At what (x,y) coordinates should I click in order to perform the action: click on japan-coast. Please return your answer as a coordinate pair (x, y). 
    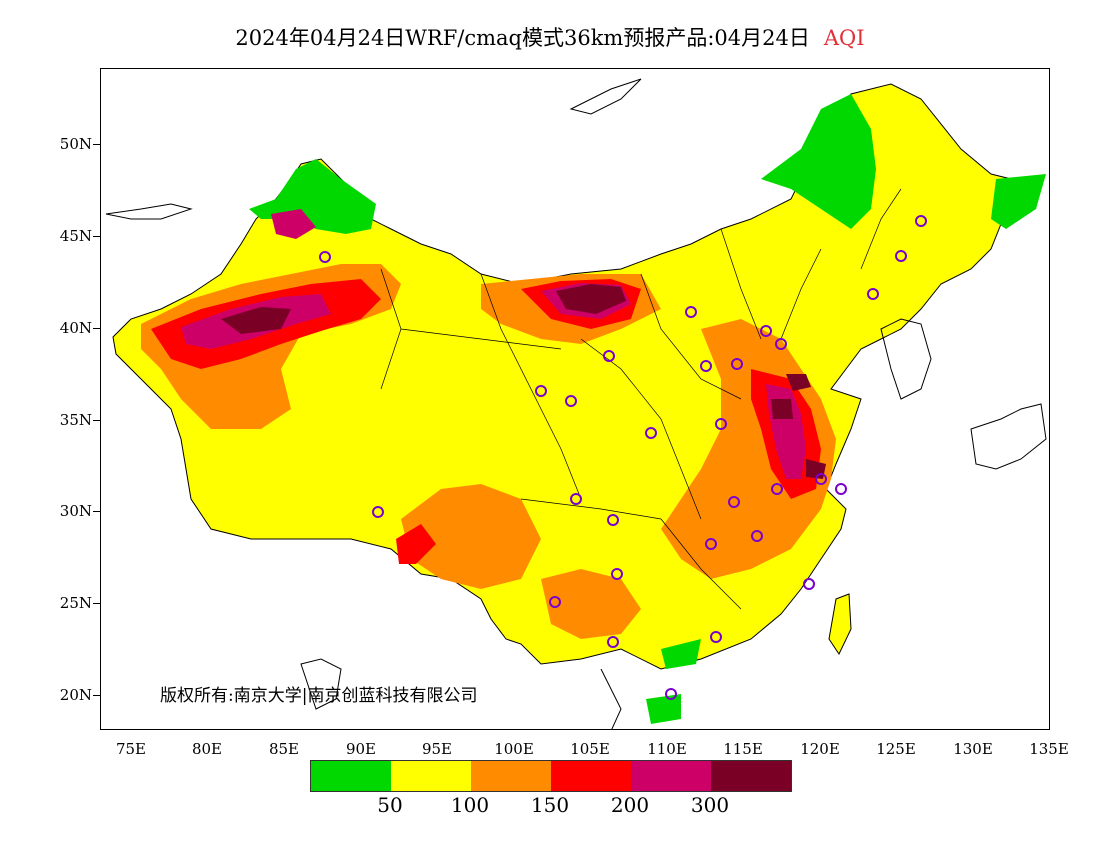
    Looking at the image, I should click on (1008, 436).